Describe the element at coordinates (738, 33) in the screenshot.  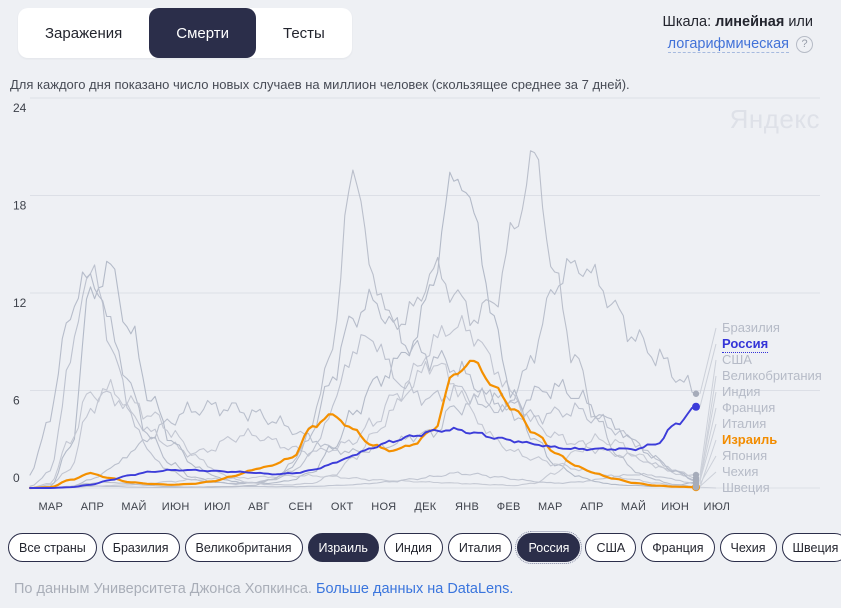
I see `scale-control: Шкала: линейная или логарифмическая?` at that location.